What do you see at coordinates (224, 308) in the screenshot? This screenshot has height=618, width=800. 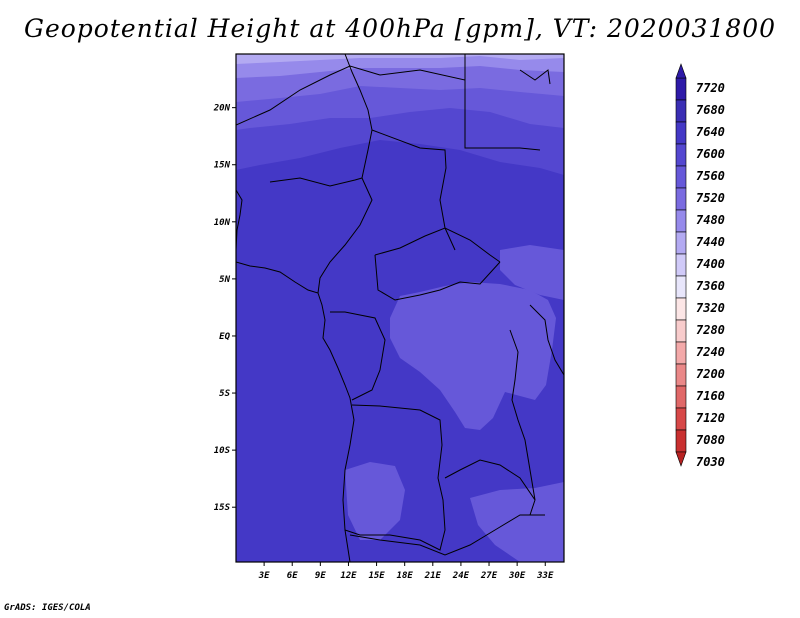 I see `lat-axis: 20N 15N 10N 5N EQ 5S 10S 15S` at bounding box center [224, 308].